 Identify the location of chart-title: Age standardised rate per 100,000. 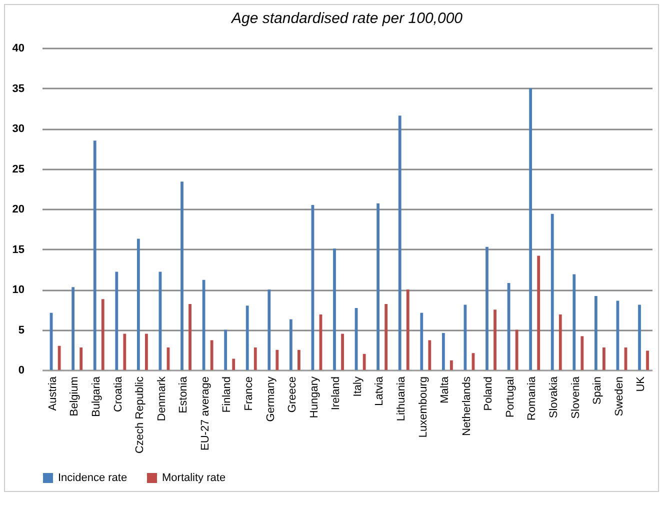
(347, 18).